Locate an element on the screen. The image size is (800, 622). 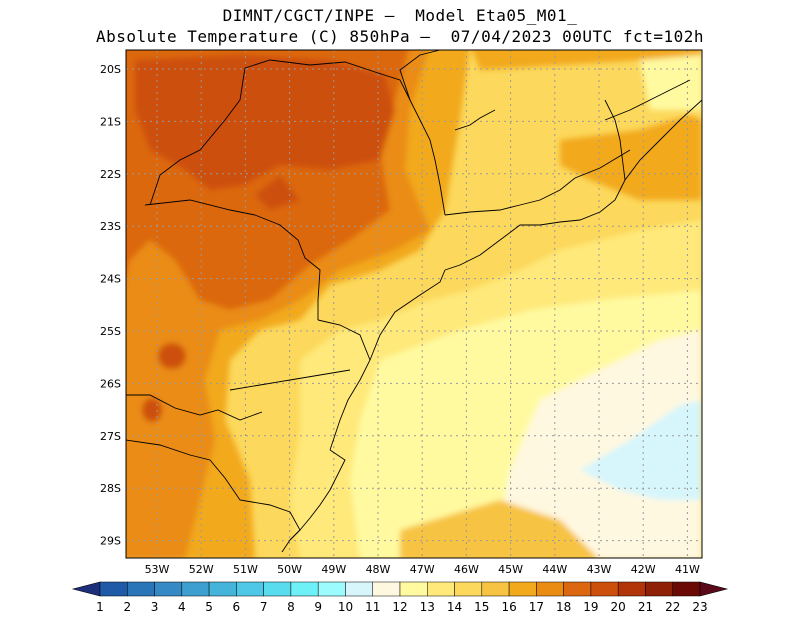
lon-label: 43W is located at coordinates (599, 569).